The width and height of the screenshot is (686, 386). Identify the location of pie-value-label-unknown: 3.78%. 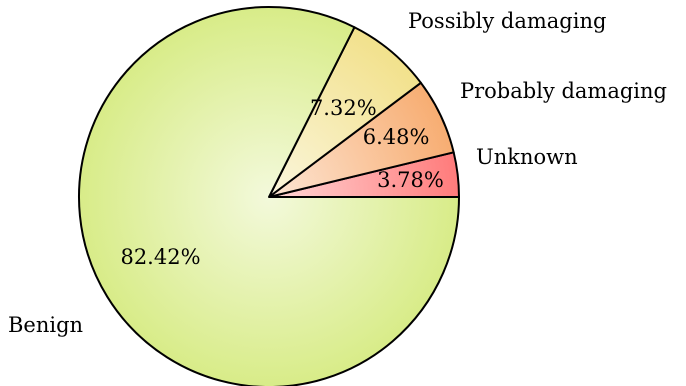
(410, 180).